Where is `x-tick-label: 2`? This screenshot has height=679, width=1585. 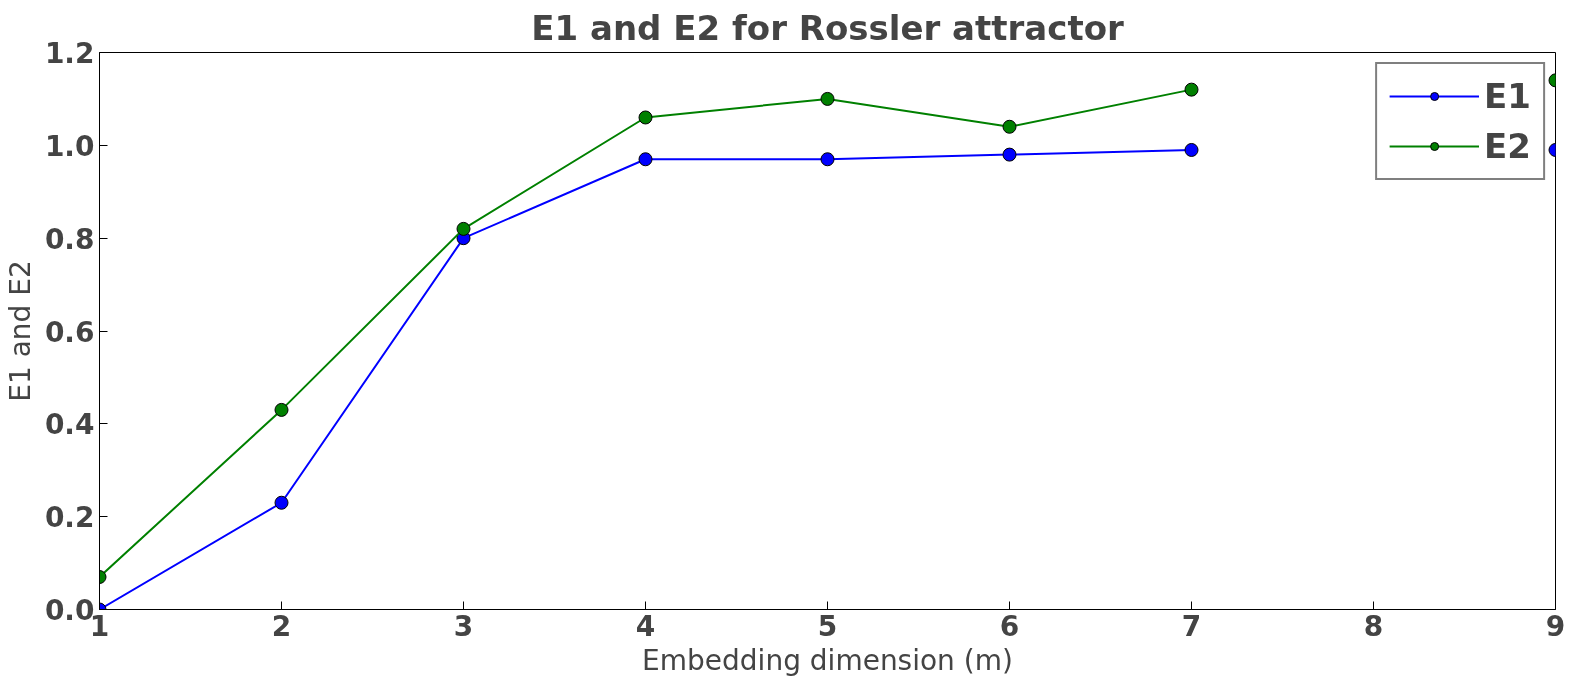
x-tick-label: 2 is located at coordinates (281, 626).